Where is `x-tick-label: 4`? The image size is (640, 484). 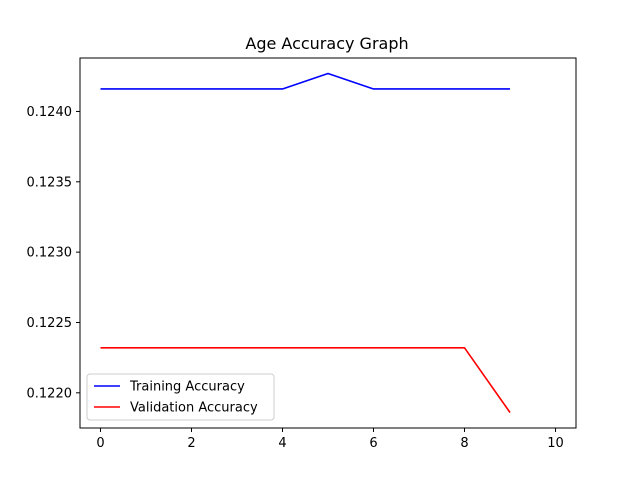
x-tick-label: 4 is located at coordinates (282, 443).